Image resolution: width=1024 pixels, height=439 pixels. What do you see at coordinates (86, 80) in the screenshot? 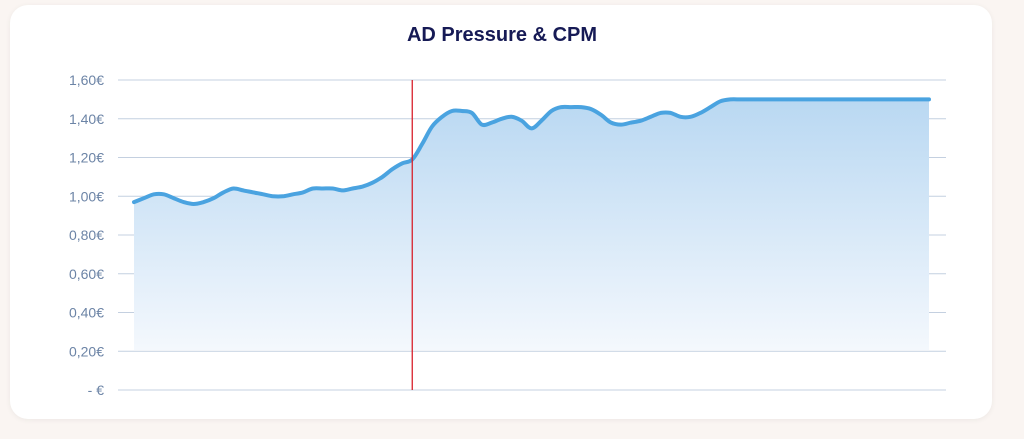
I see `y-tick-label: 1,60€` at bounding box center [86, 80].